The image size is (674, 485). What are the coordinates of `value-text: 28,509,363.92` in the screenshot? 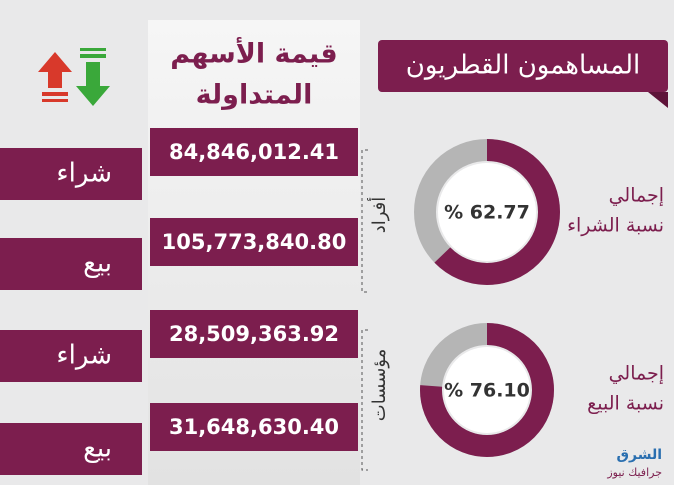 It's located at (254, 334).